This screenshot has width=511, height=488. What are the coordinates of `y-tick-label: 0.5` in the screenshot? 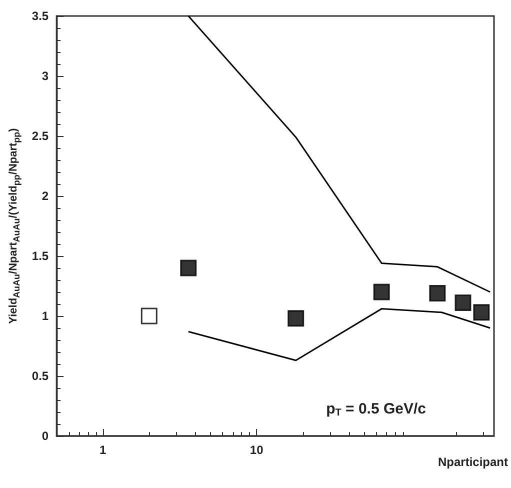 It's located at (40, 376).